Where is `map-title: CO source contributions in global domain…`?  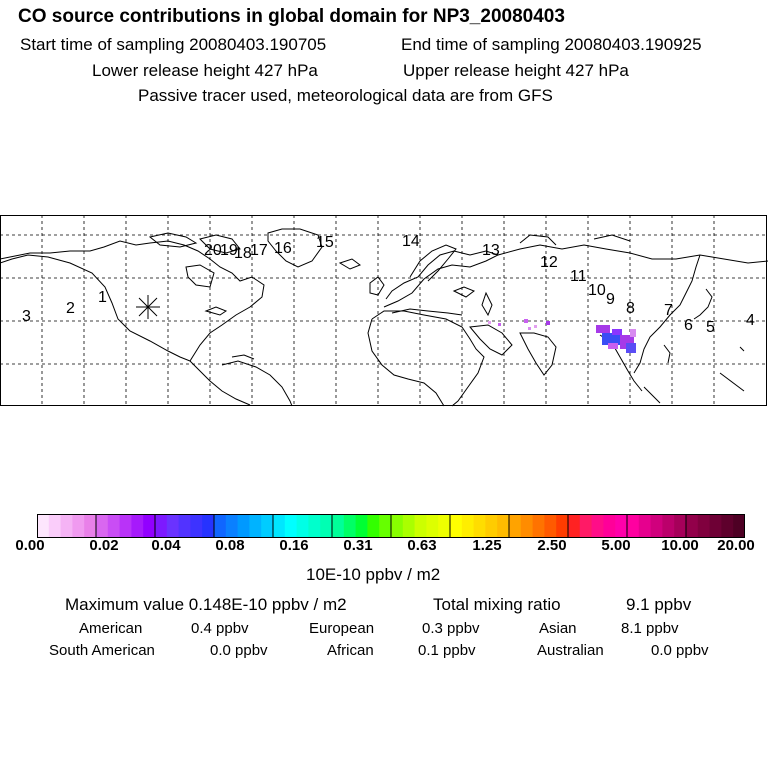
map-title: CO source contributions in global domain… is located at coordinates (291, 16).